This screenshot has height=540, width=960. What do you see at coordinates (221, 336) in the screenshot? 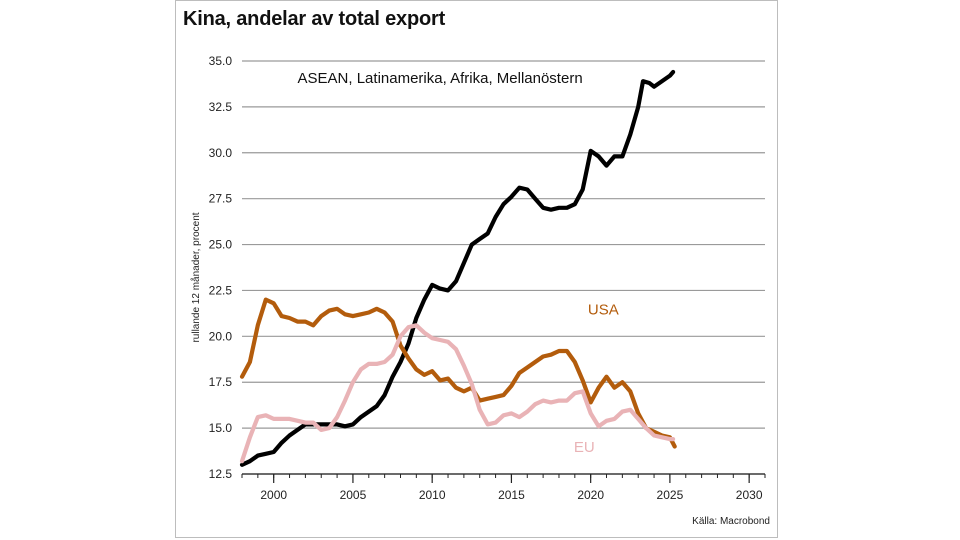
I see `y-tick-label: 20.0` at bounding box center [221, 336].